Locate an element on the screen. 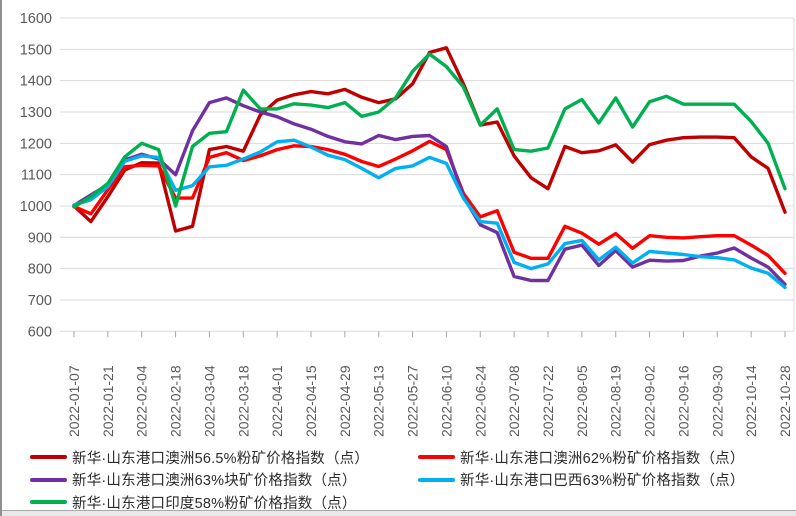  x-axis-tick-label: 2022-09-30 is located at coordinates (717, 401).